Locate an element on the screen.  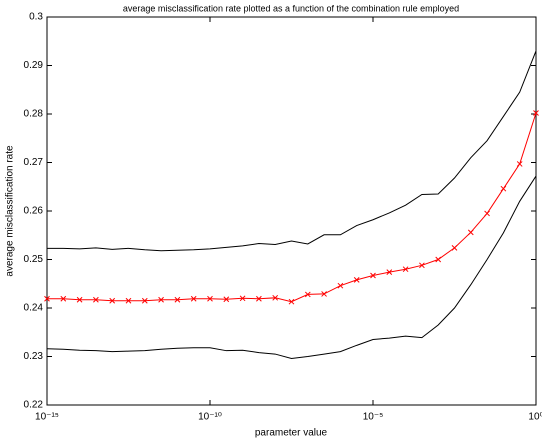
y-axis-label: average misclassification rate is located at coordinates (10, 211).